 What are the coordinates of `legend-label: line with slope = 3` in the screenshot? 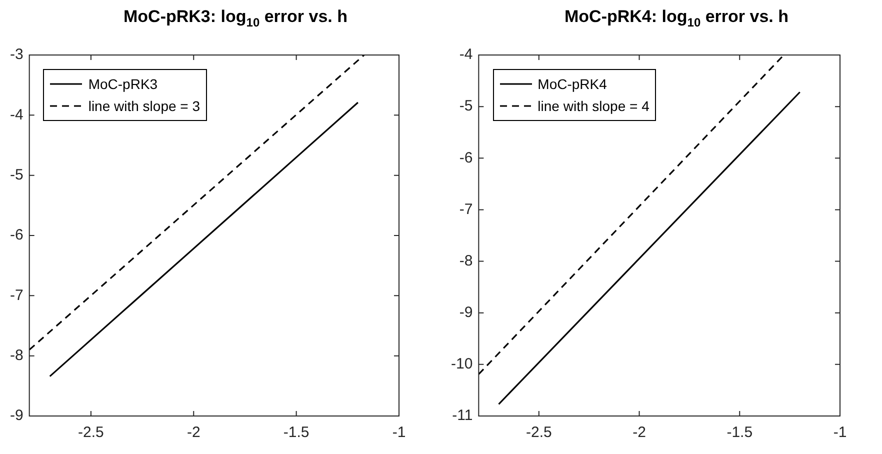 It's located at (144, 106).